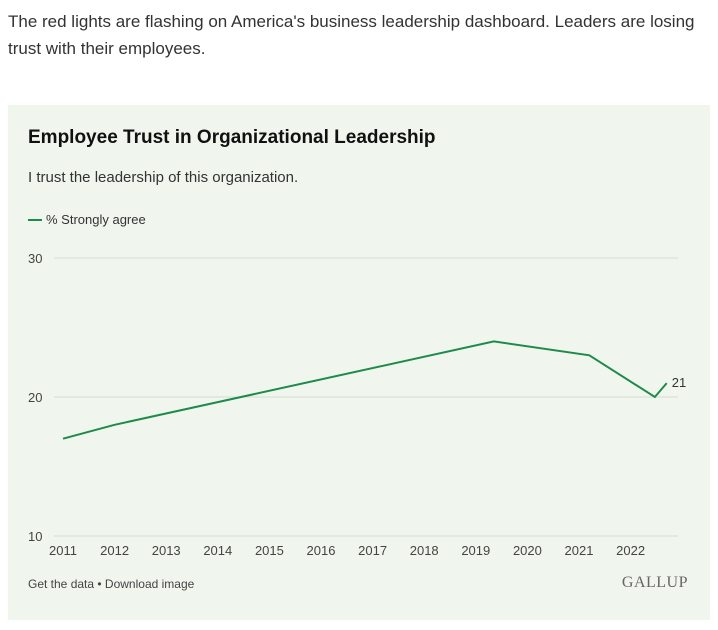 The height and width of the screenshot is (630, 718). What do you see at coordinates (527, 550) in the screenshot?
I see `x-tick-label: 2020` at bounding box center [527, 550].